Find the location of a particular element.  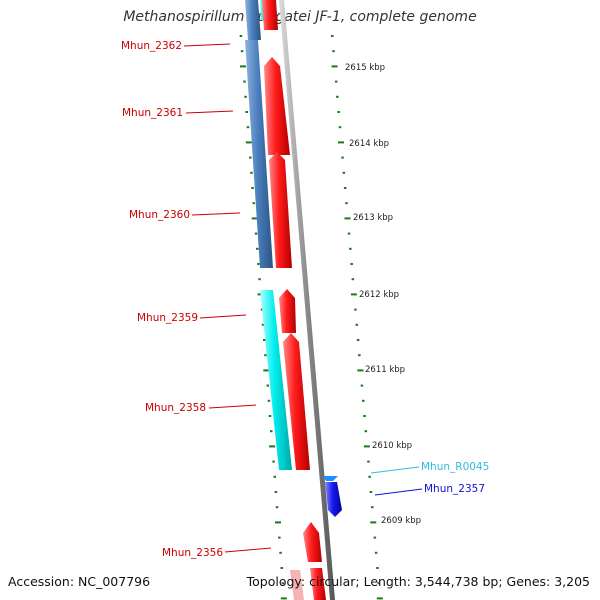

kbp-tick-label: 2613 kbp is located at coordinates (373, 218).